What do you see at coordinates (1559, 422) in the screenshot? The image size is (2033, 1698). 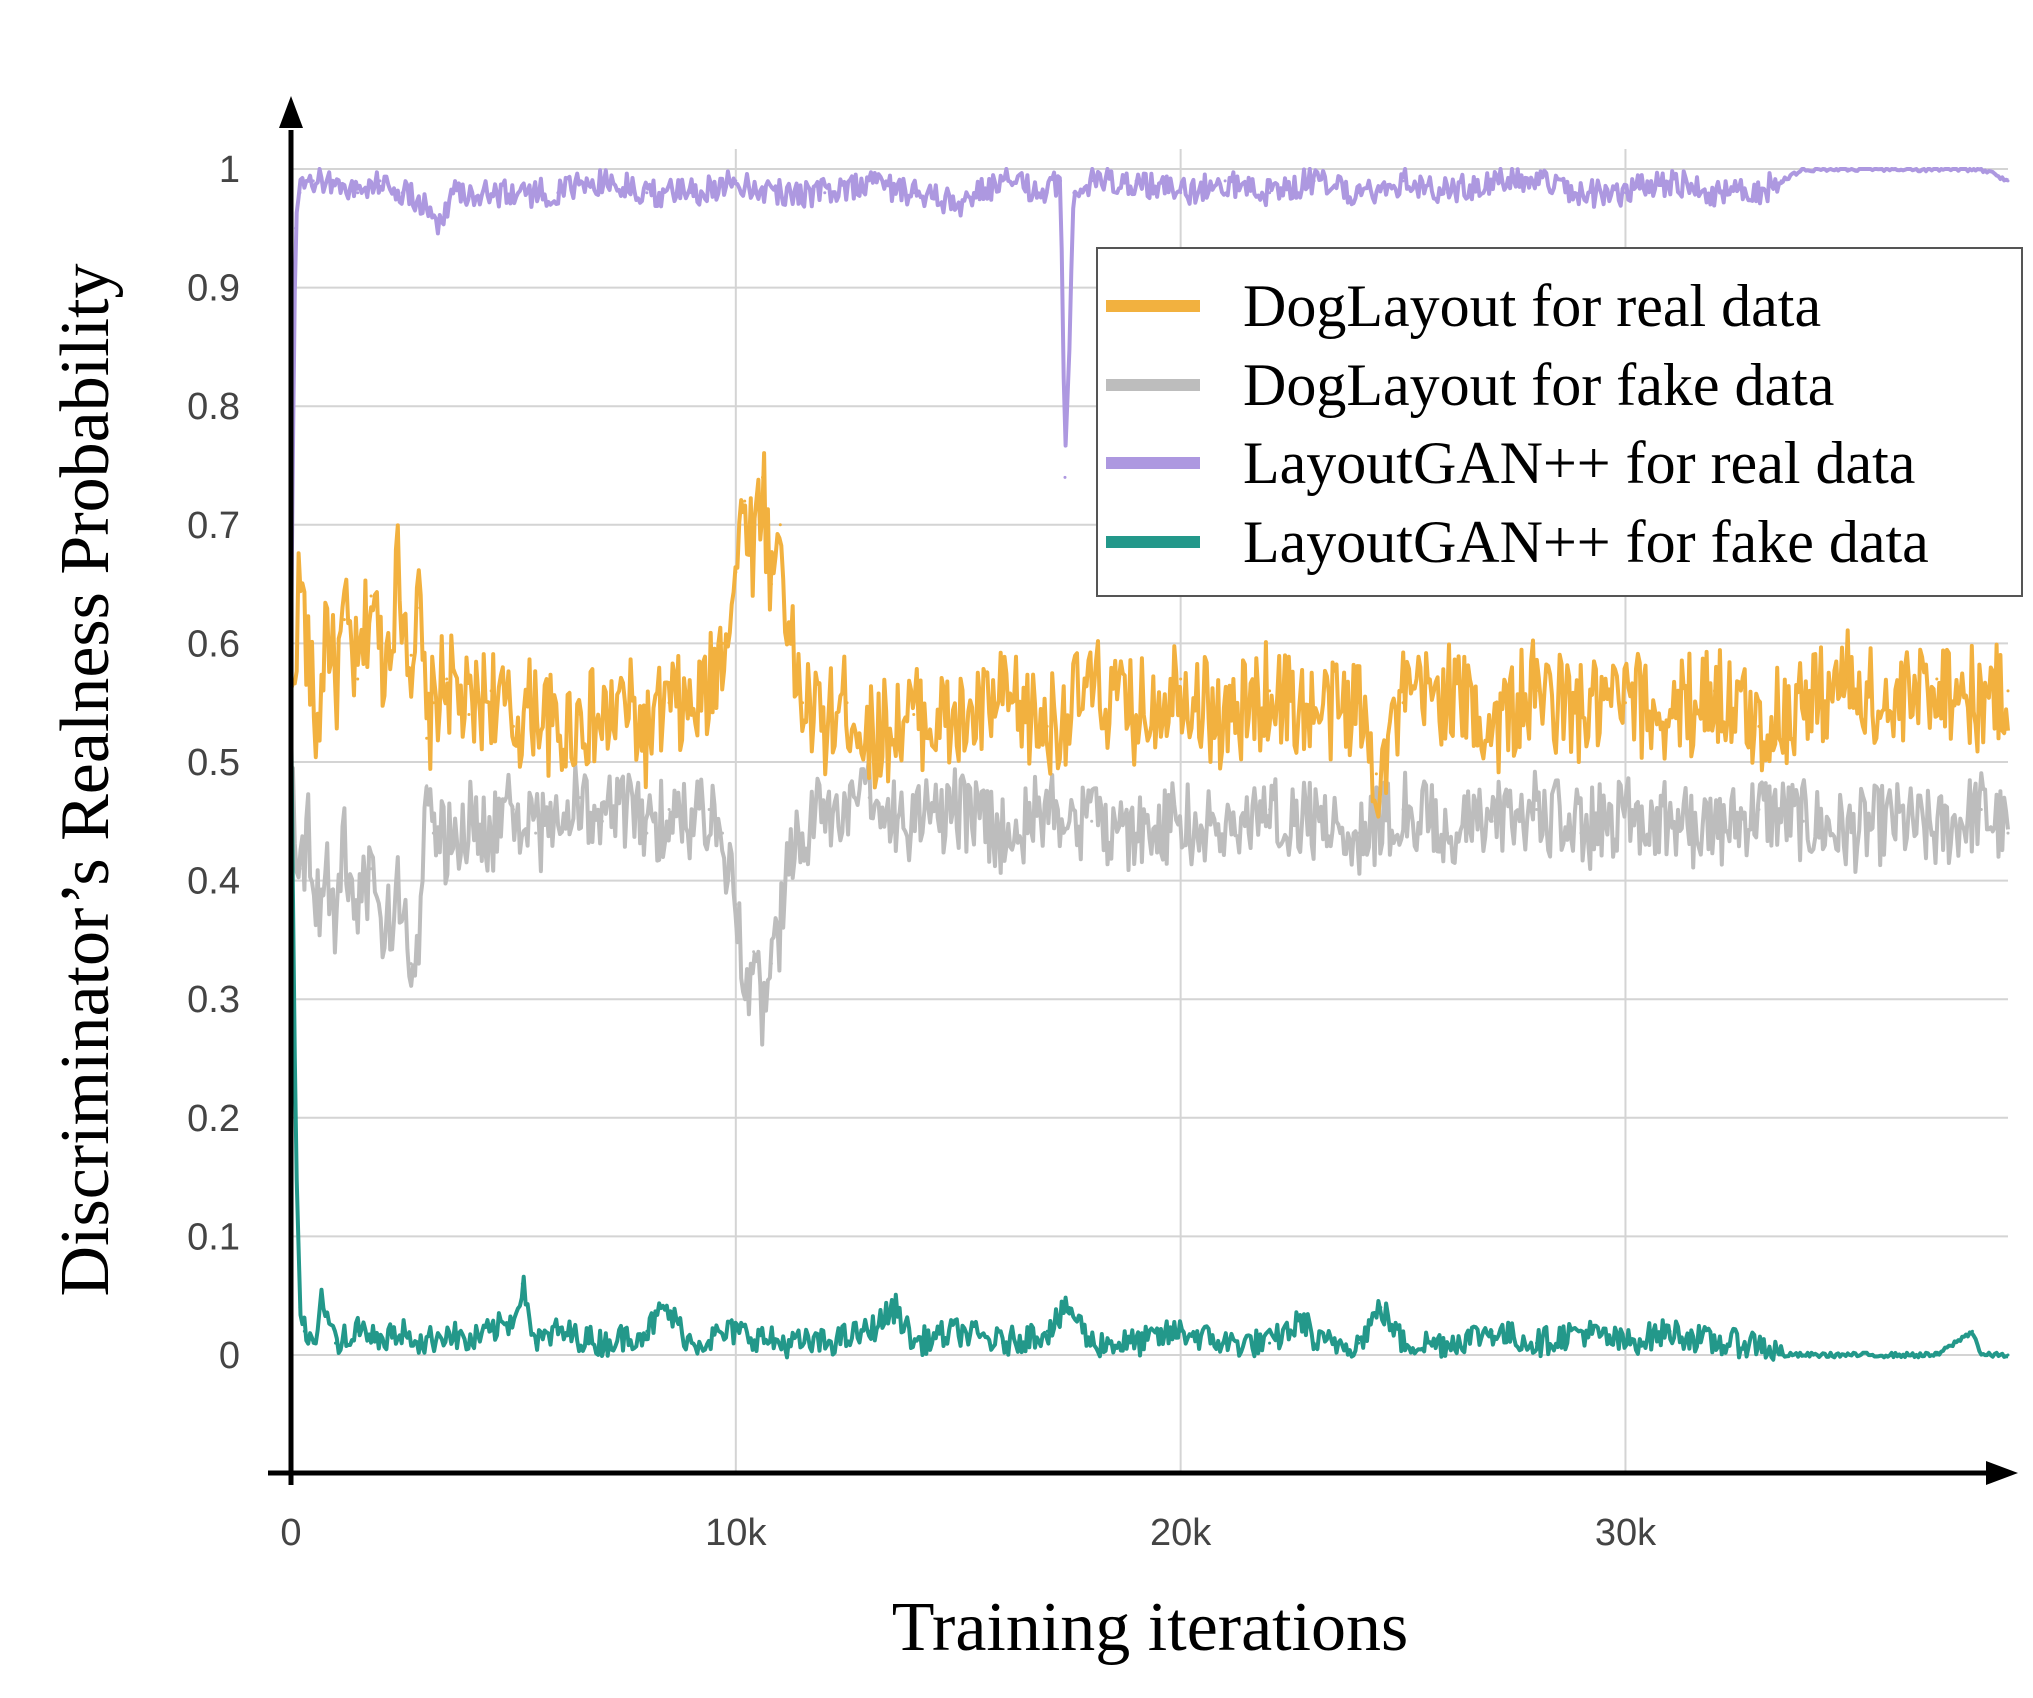 I see `legend-box` at bounding box center [1559, 422].